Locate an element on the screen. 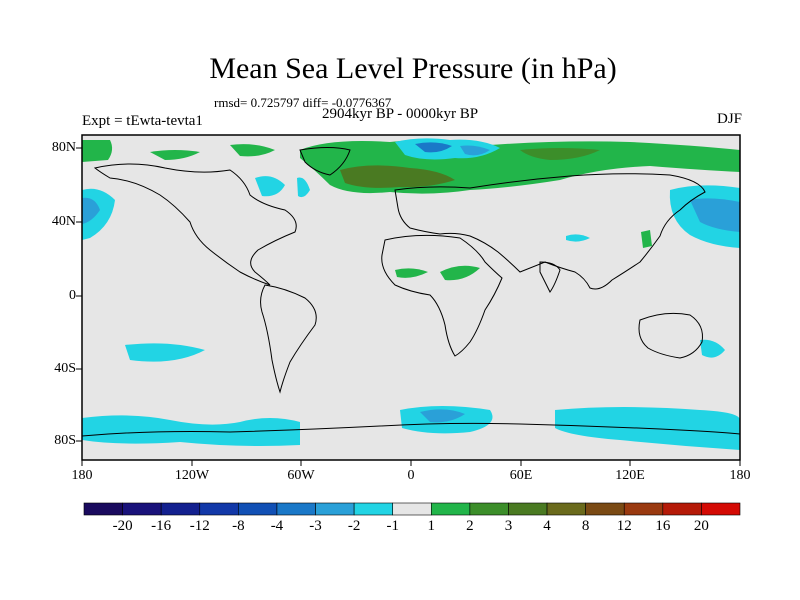  lon-tick-label: 120E is located at coordinates (630, 475).